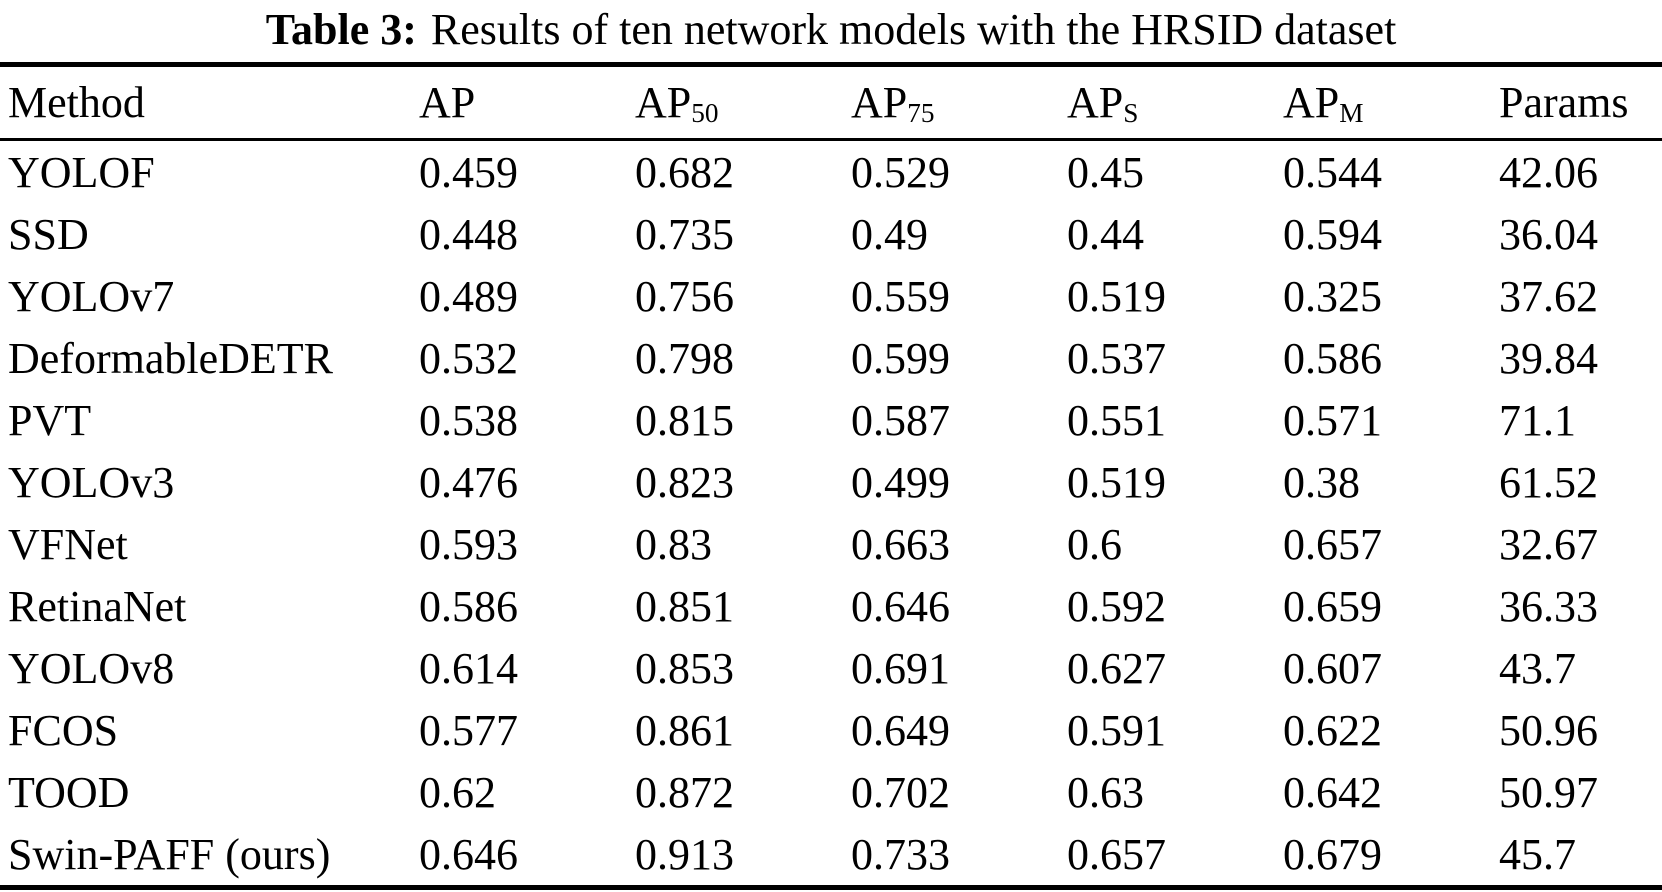 This screenshot has height=892, width=1662. Describe the element at coordinates (1580, 102) in the screenshot. I see `column-header-params: Params` at that location.